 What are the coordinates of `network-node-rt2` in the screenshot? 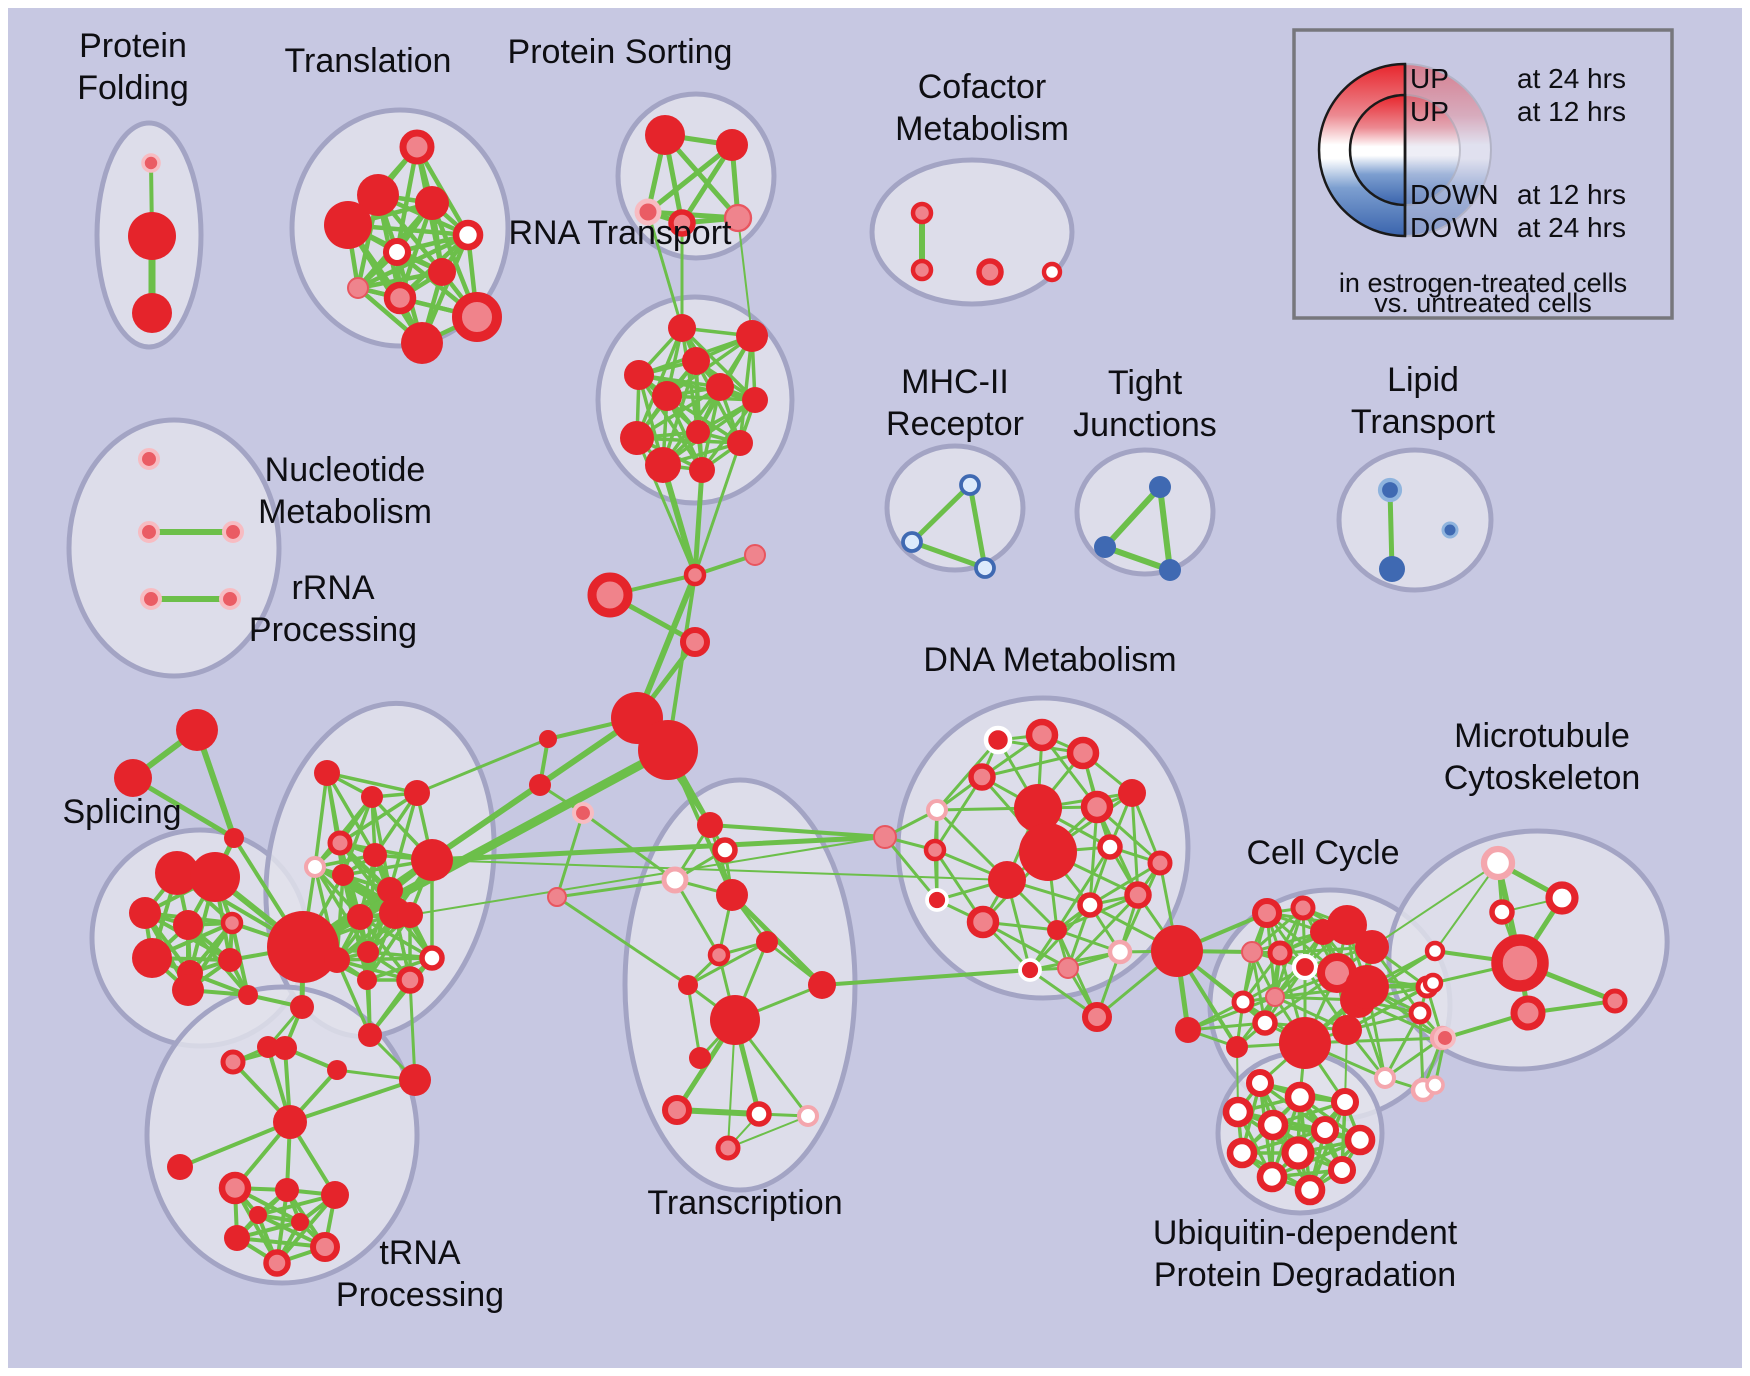 It's located at (752, 336).